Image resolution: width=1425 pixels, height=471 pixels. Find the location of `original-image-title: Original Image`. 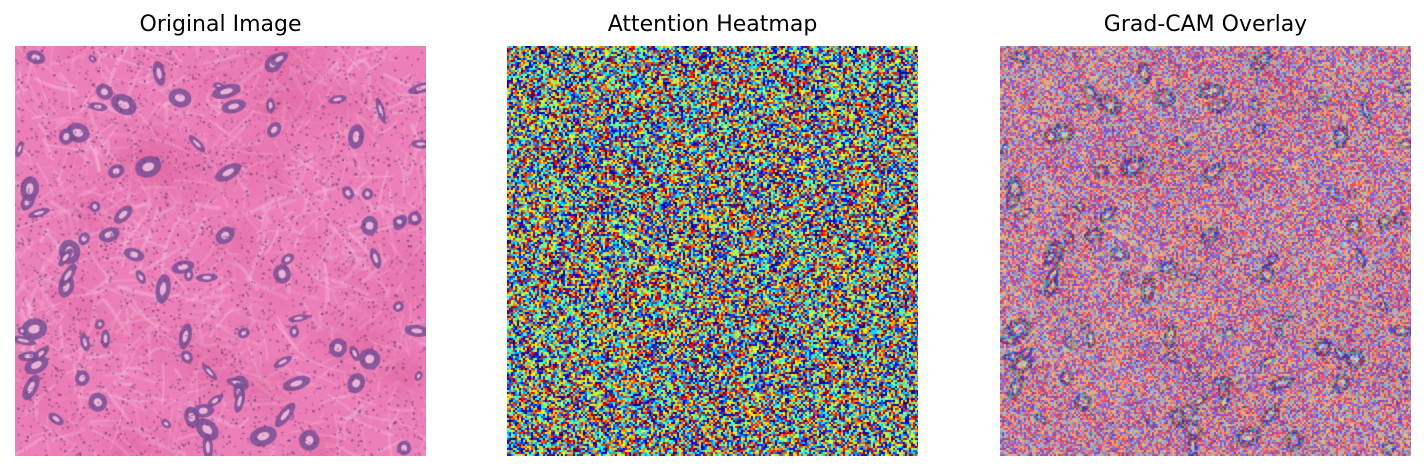

original-image-title: Original Image is located at coordinates (220, 24).